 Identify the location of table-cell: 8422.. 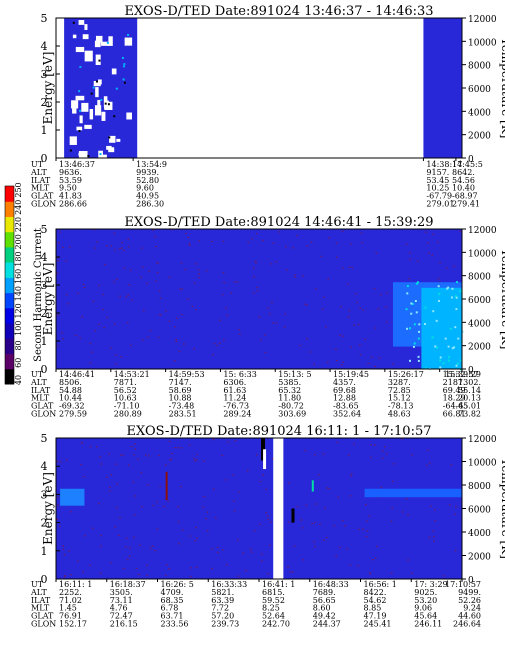
(375, 592).